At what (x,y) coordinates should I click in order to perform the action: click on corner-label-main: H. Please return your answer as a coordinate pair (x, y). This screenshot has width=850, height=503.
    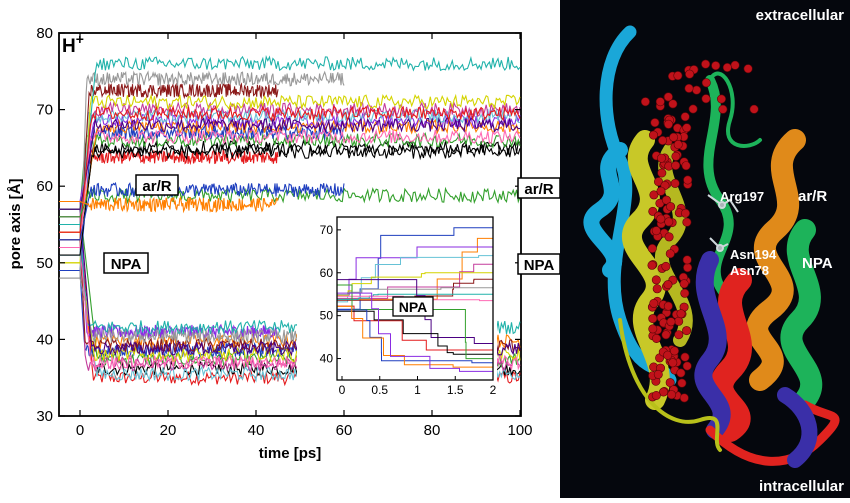
    Looking at the image, I should click on (69, 46).